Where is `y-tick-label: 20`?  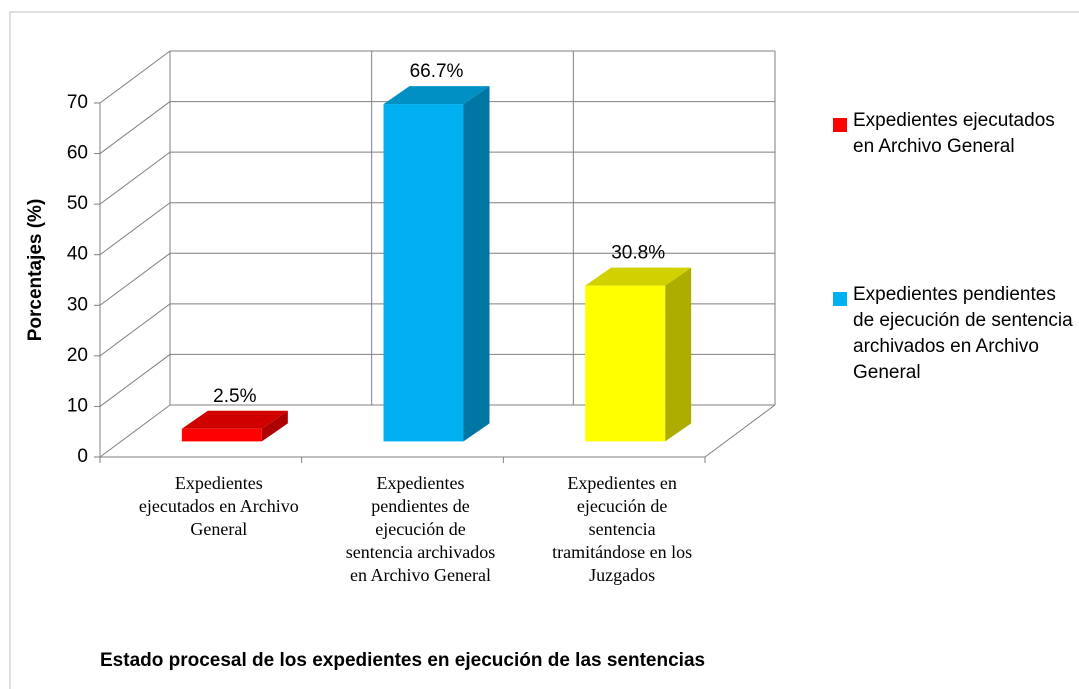
y-tick-label: 20 is located at coordinates (77, 355).